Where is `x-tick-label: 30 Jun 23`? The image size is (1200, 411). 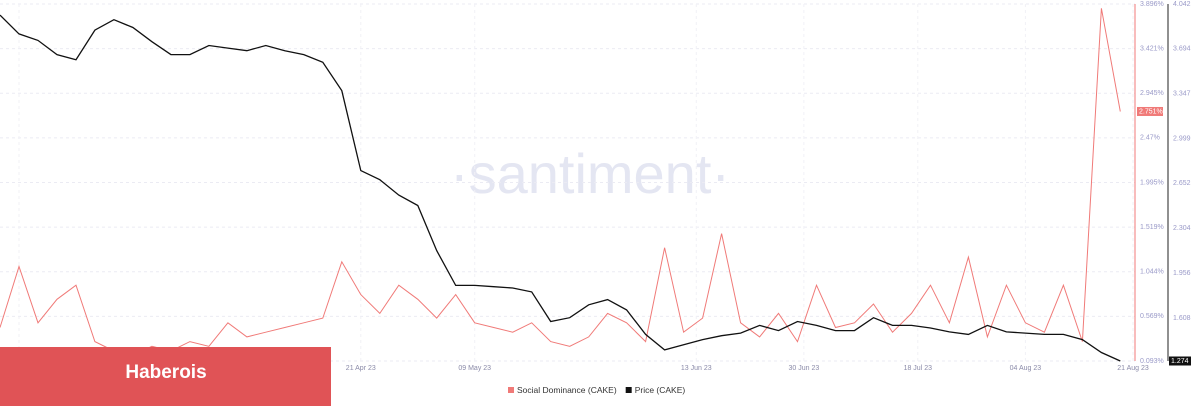
x-tick-label: 30 Jun 23 is located at coordinates (803, 368).